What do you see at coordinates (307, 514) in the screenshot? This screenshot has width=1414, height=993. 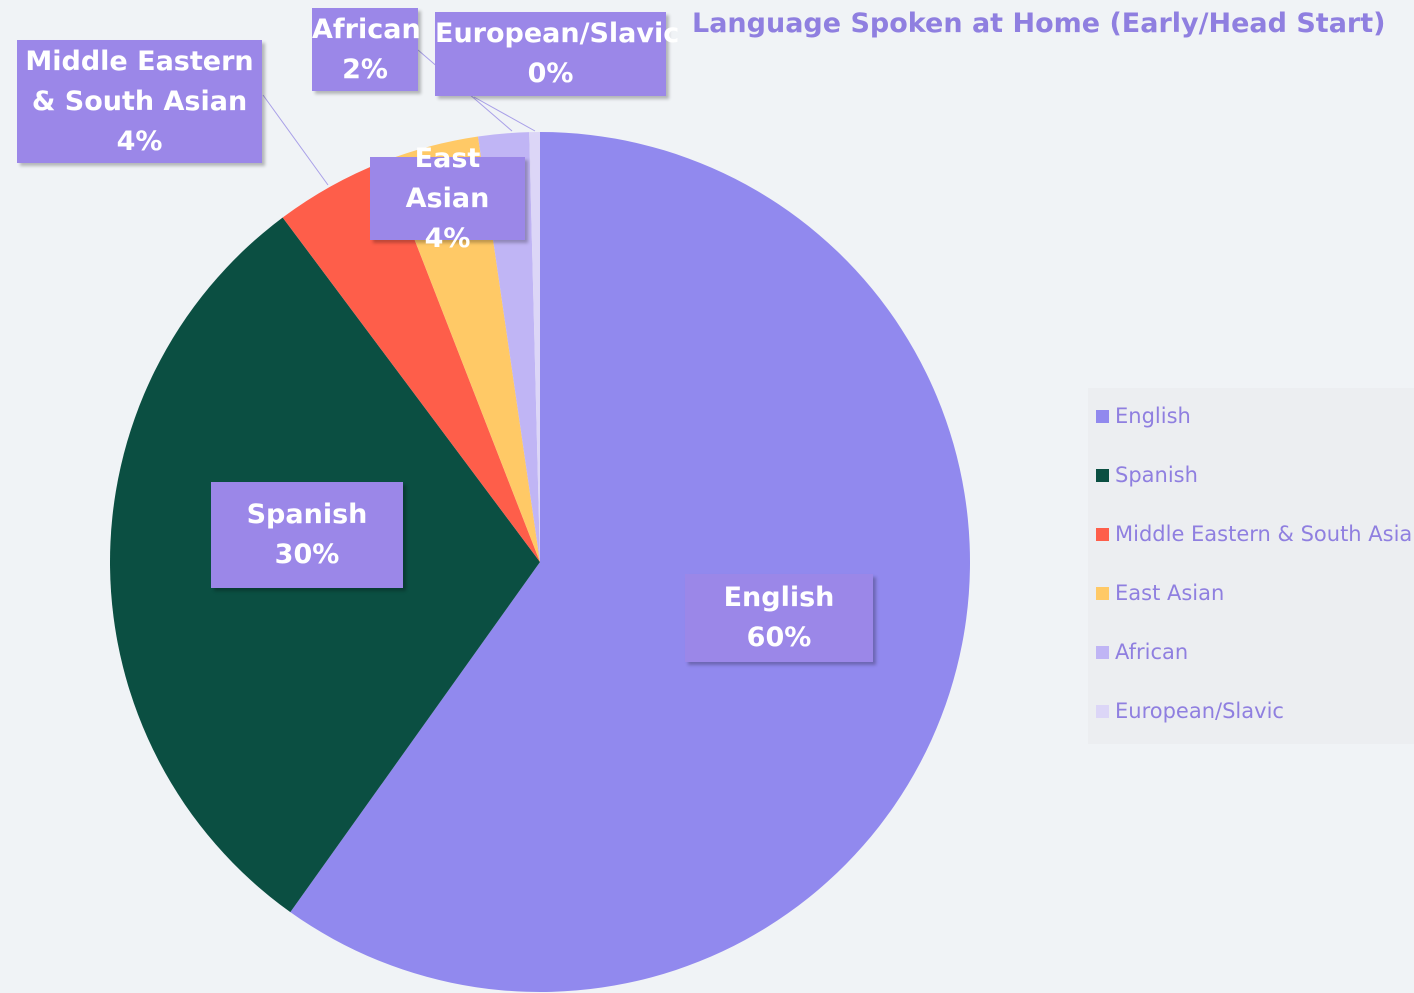 I see `label-category: Spanish` at bounding box center [307, 514].